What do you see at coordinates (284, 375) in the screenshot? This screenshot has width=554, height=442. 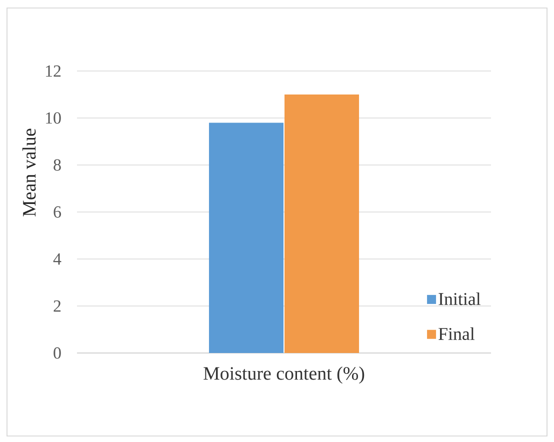 I see `x-tick-label: Moisture content (%)` at bounding box center [284, 375].